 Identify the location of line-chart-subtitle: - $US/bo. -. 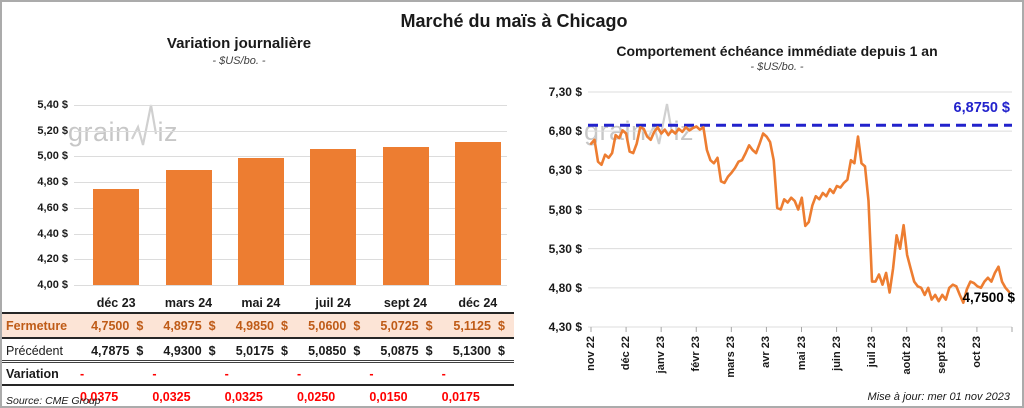
(777, 67).